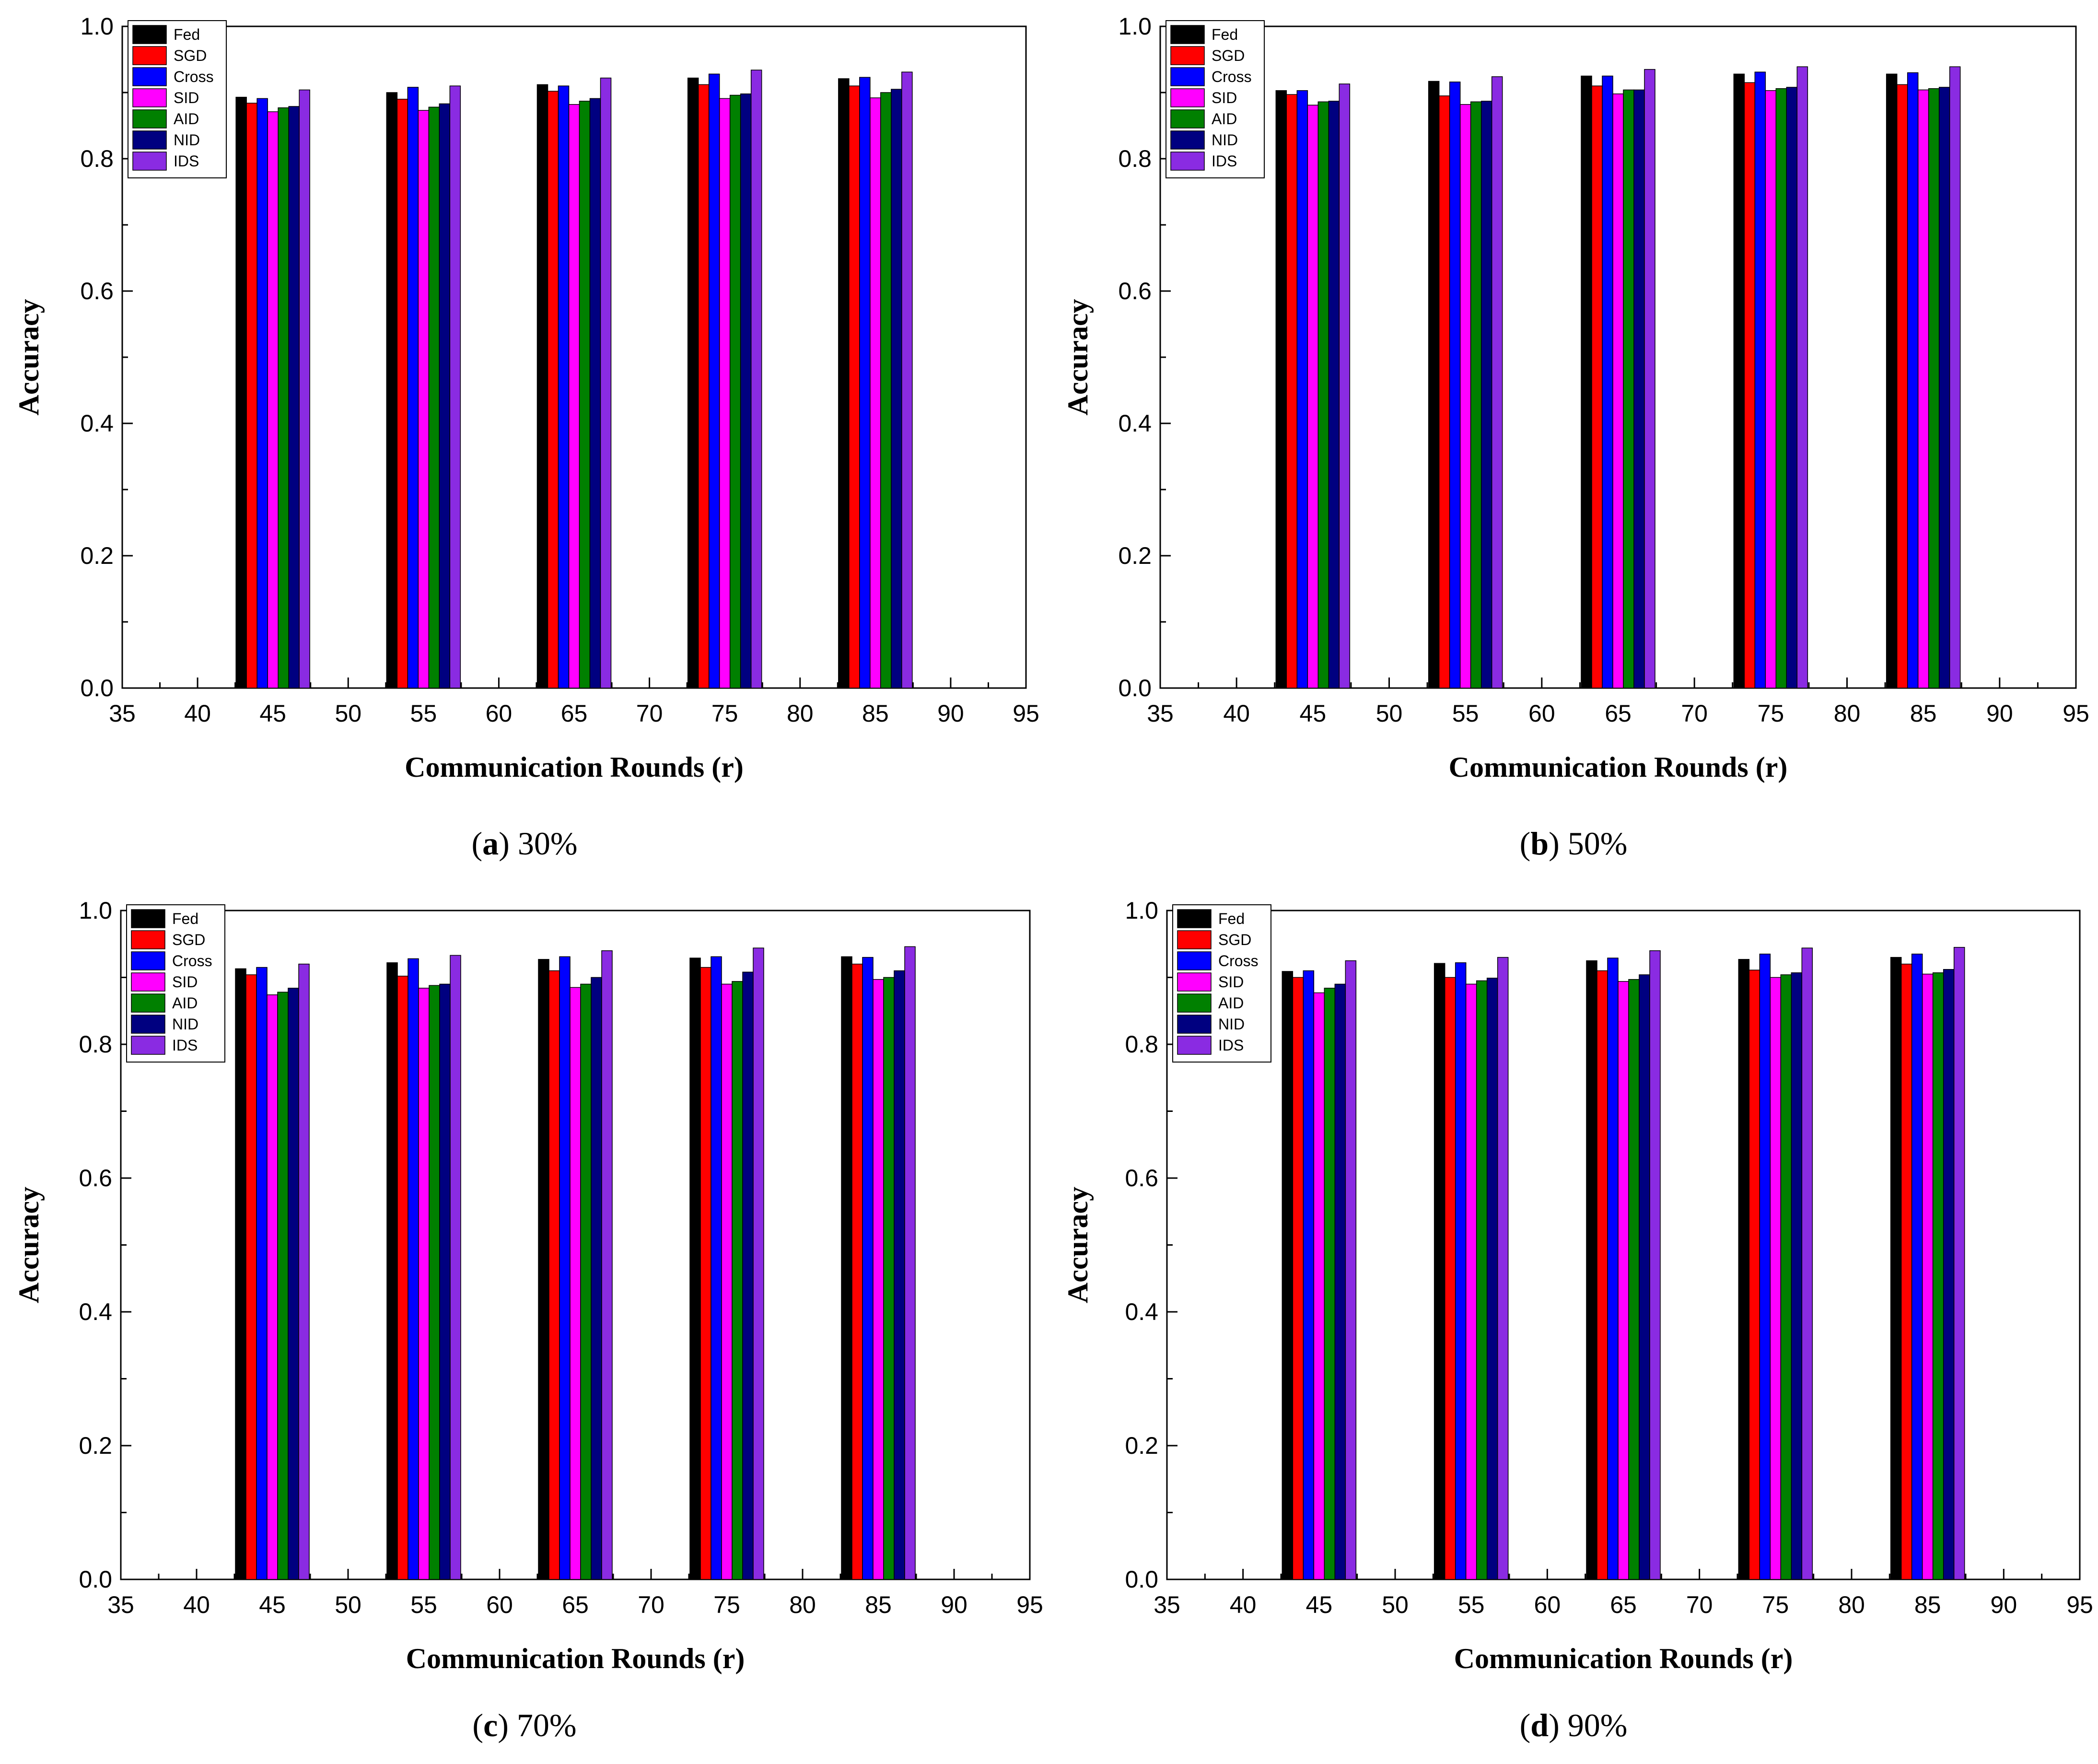 The height and width of the screenshot is (1764, 2098). Describe the element at coordinates (546, 1725) in the screenshot. I see `caption-text: 70%` at that location.